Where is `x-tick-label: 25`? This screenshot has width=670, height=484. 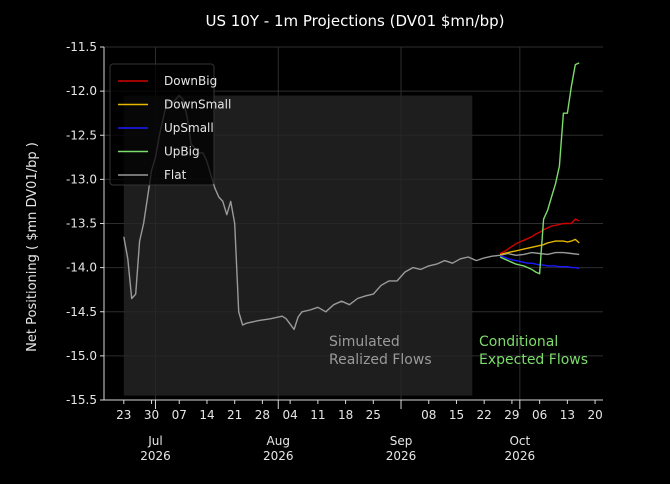 x-tick-label: 25 is located at coordinates (373, 415).